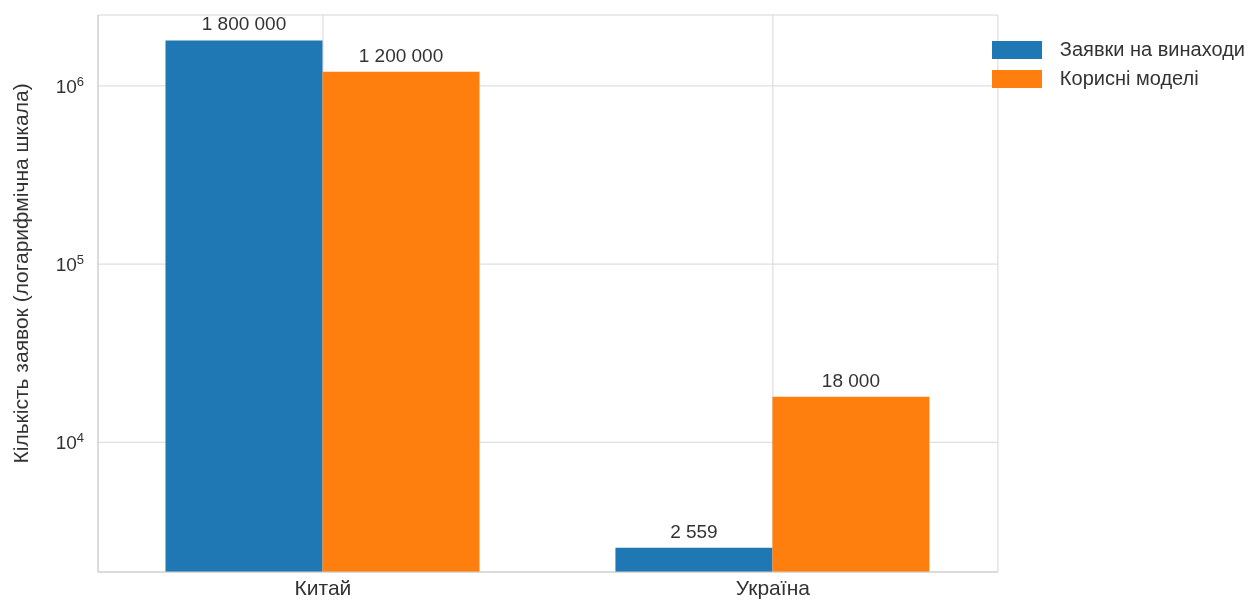  I want to click on y-axis-title: Кількість заявок (логарифмічна шкала), so click(21, 273).